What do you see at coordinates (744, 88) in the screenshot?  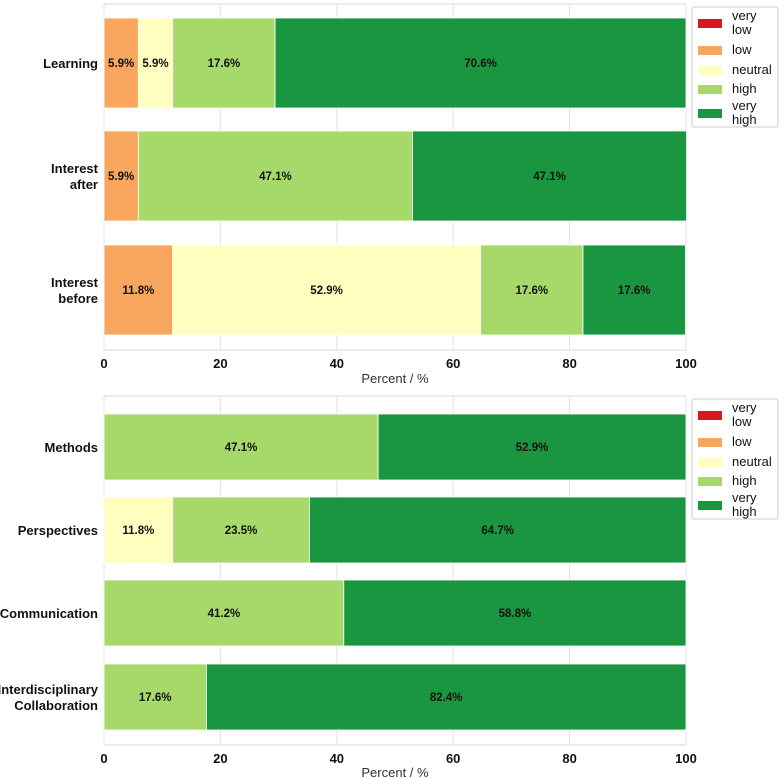 I see `chart-1-legend-label-high: high` at bounding box center [744, 88].